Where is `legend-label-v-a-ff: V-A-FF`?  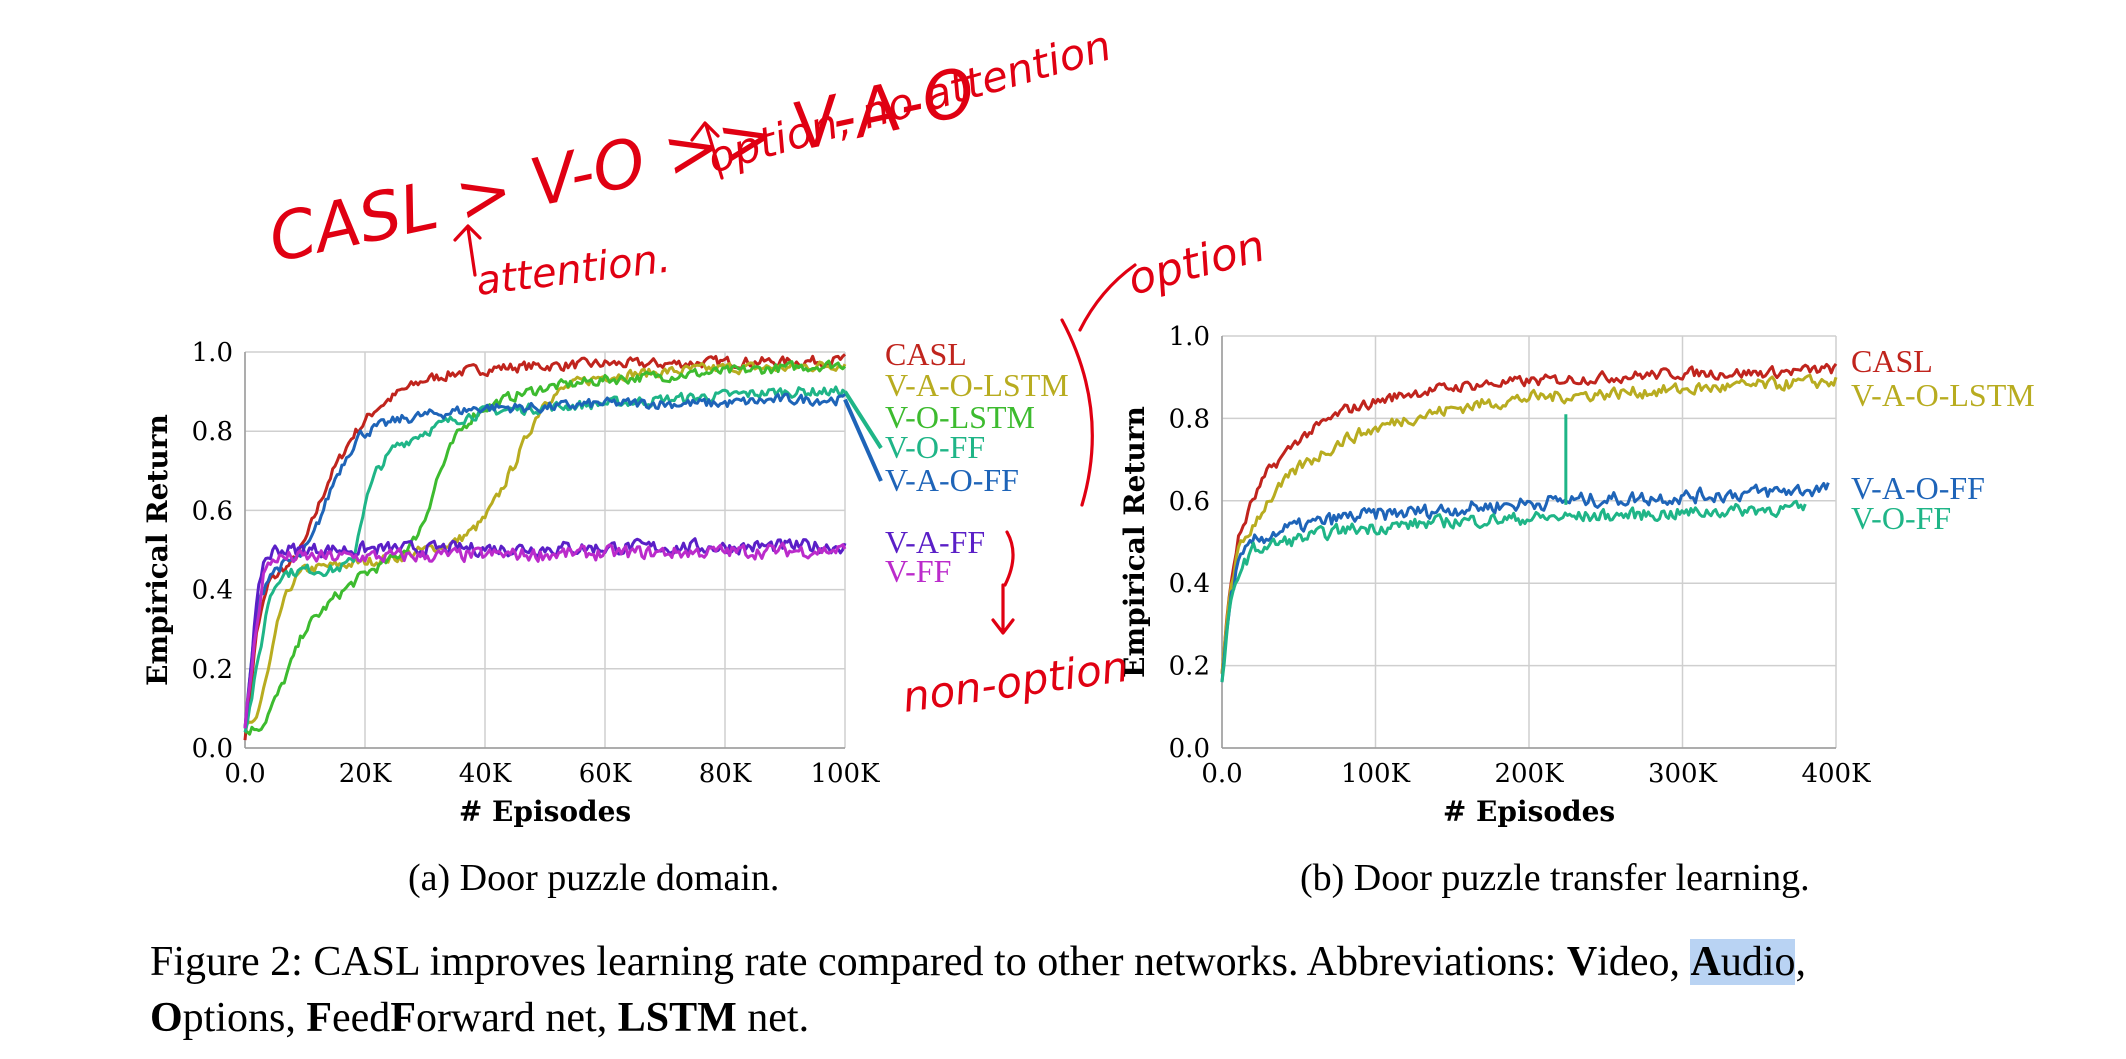 legend-label-v-a-ff: V-A-FF is located at coordinates (935, 542).